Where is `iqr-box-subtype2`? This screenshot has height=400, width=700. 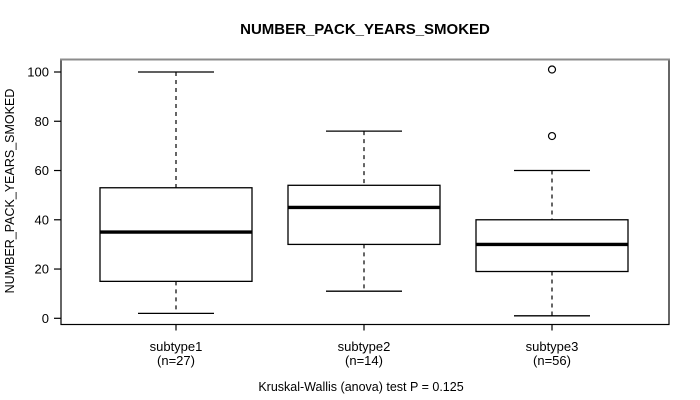
iqr-box-subtype2 is located at coordinates (364, 215).